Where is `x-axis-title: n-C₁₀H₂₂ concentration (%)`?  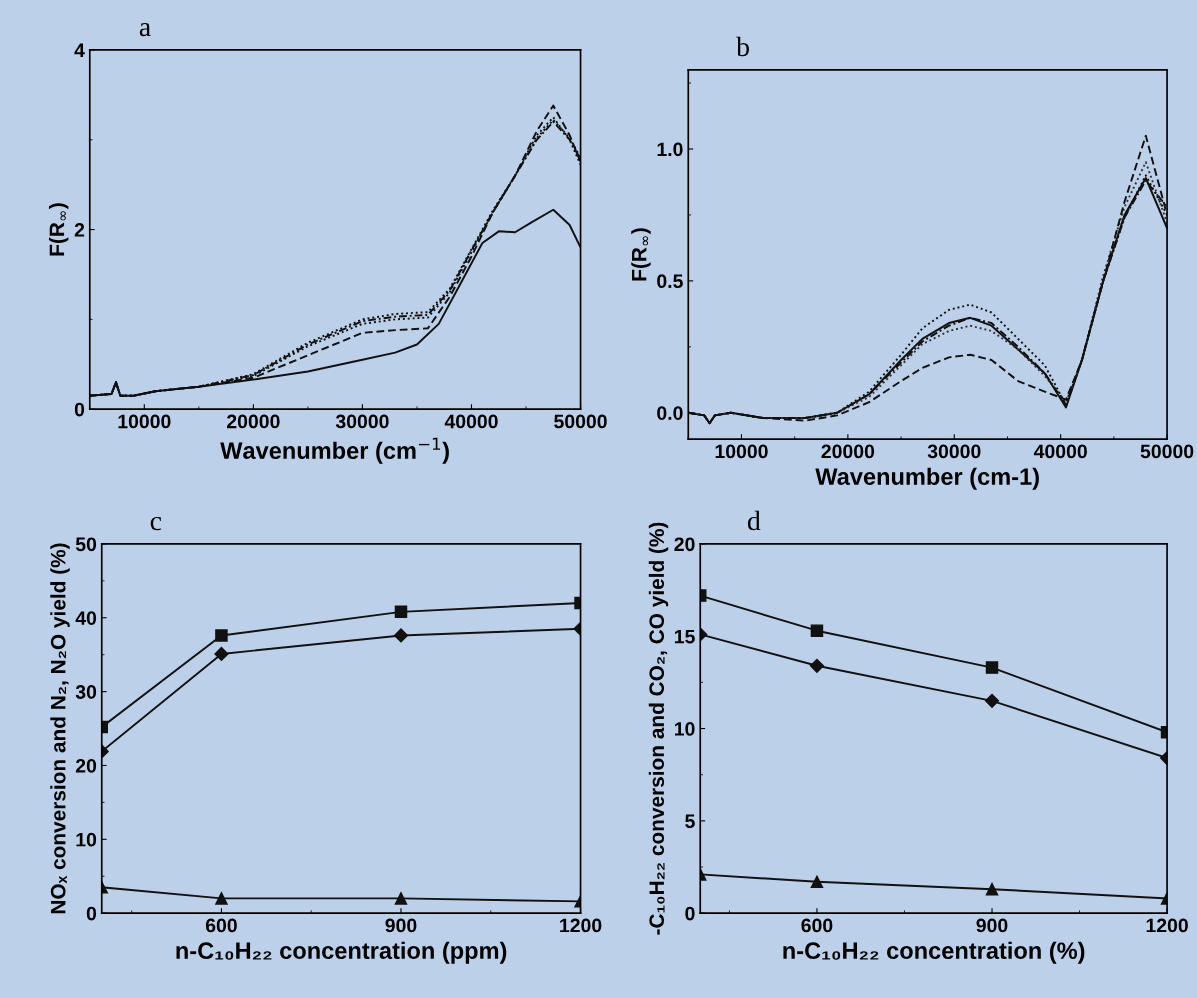 x-axis-title: n-C₁₀H₂₂ concentration (%) is located at coordinates (934, 952).